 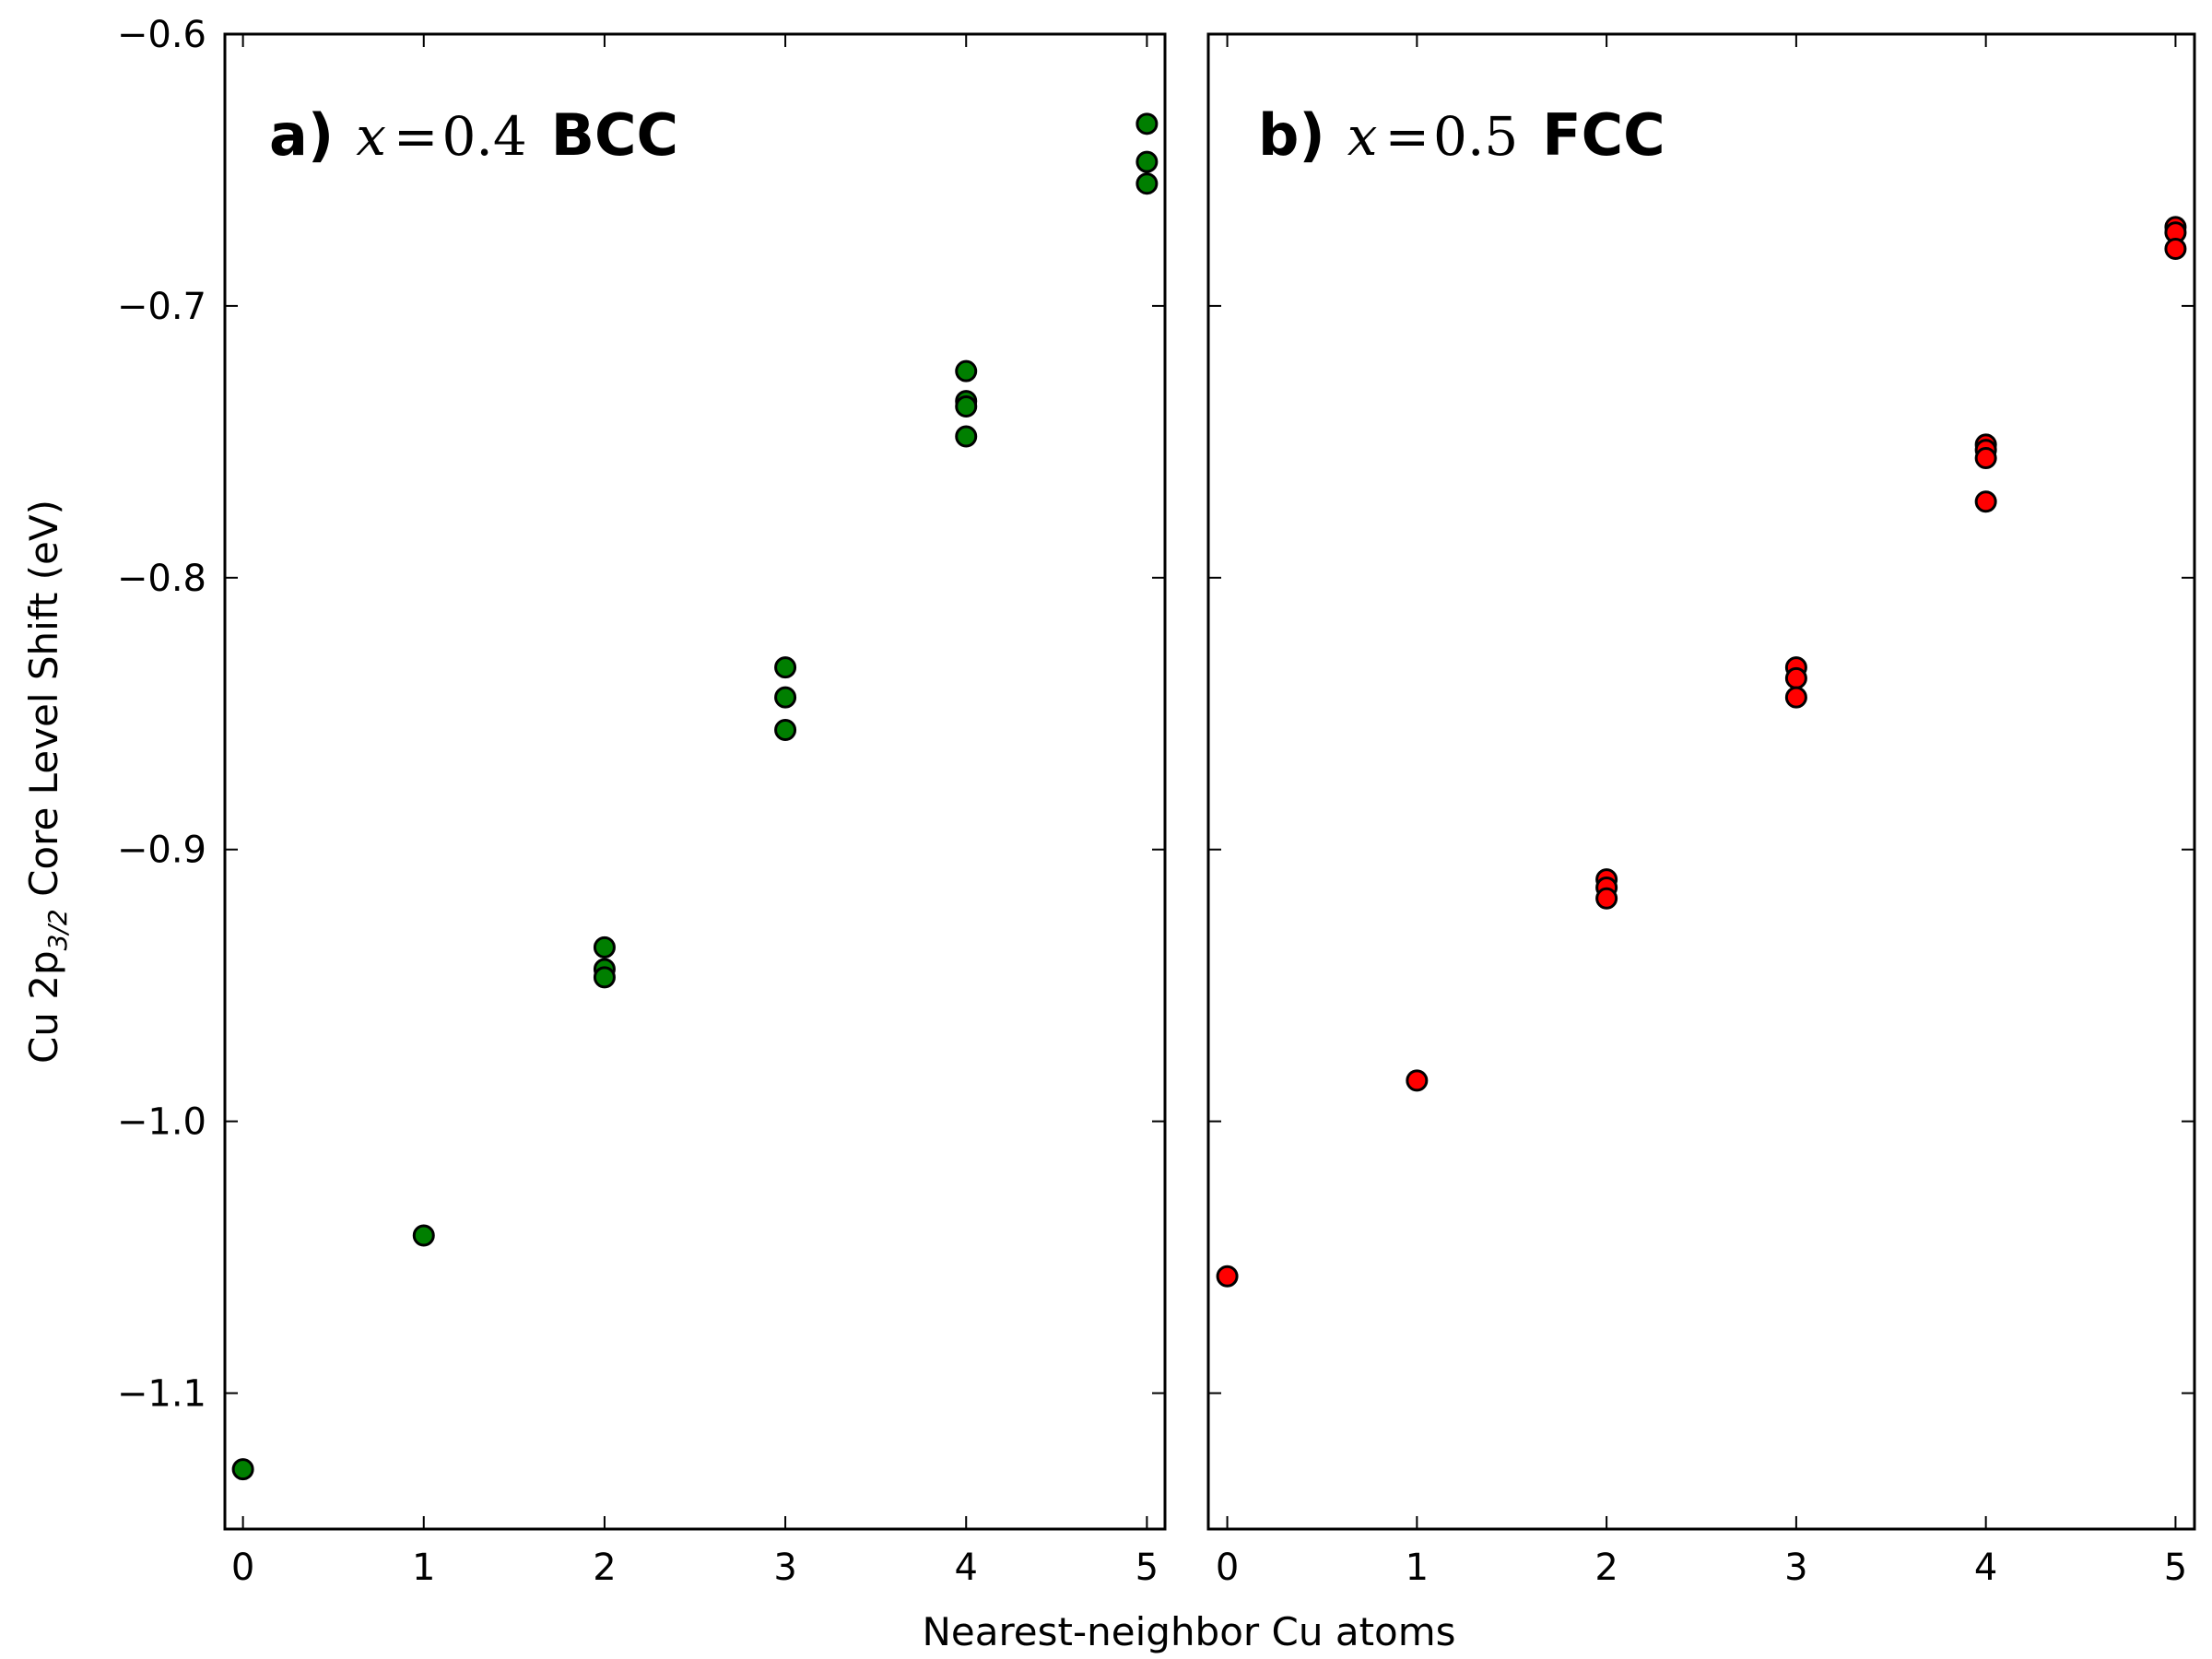 I want to click on panel-b-var: x, so click(x=1362, y=136).